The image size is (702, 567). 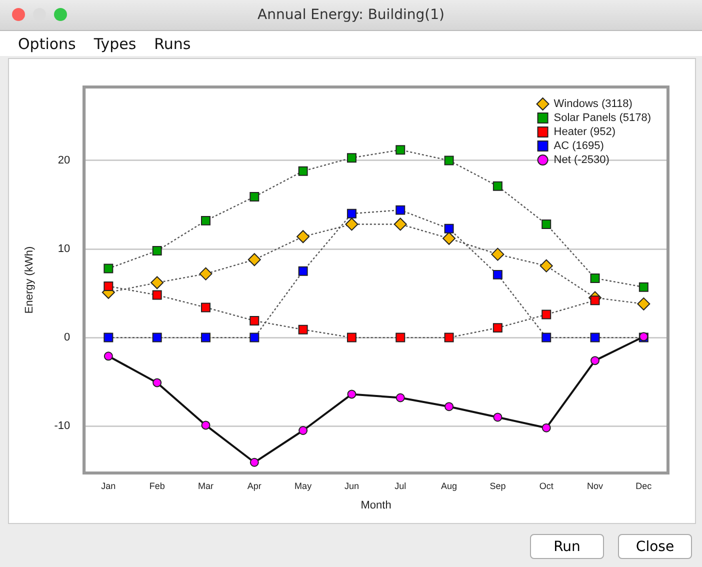 What do you see at coordinates (655, 546) in the screenshot?
I see `text: Close` at bounding box center [655, 546].